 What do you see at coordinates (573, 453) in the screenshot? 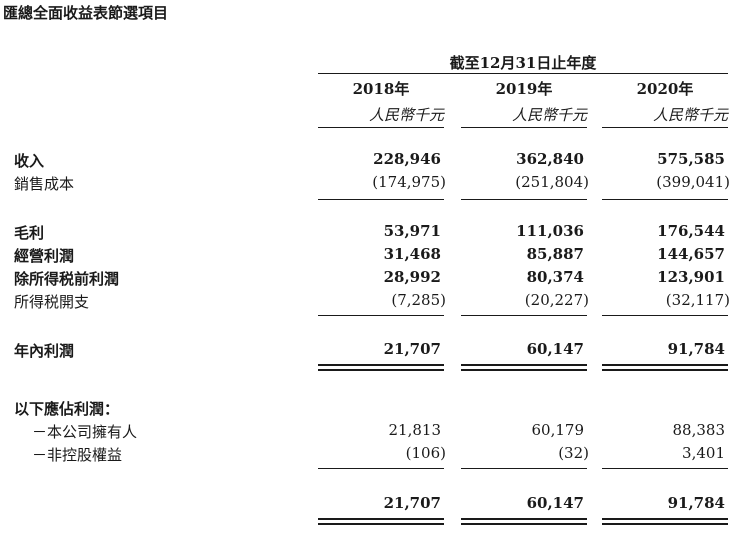
I see `cell-non-controlling-interests-2019: (32)` at bounding box center [573, 453].